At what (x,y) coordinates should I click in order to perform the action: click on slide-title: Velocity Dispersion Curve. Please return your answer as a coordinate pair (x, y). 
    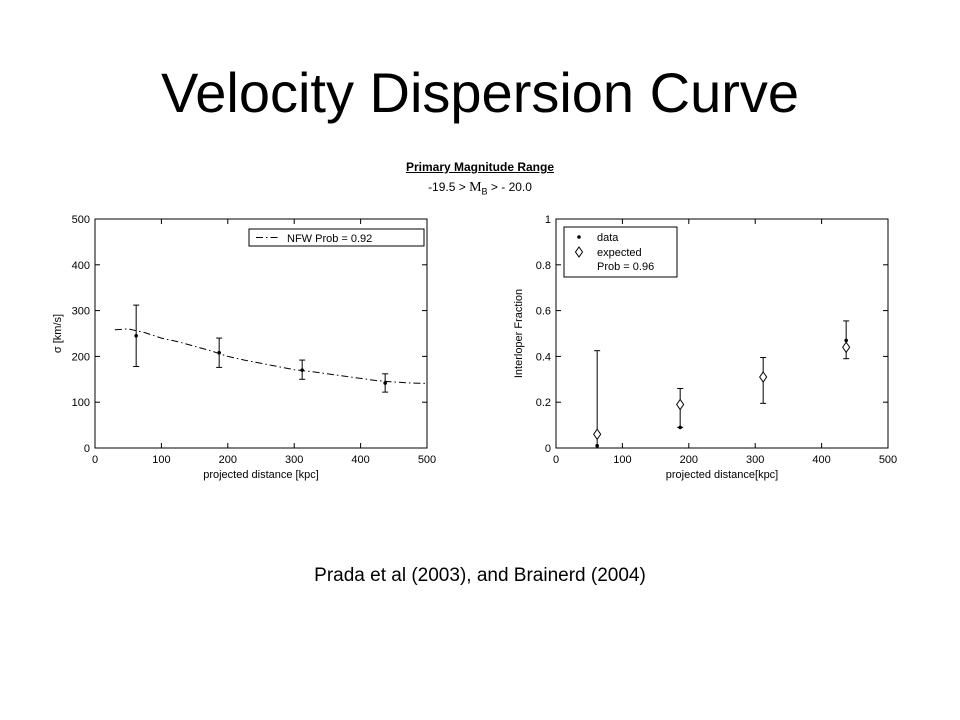
    Looking at the image, I should click on (480, 92).